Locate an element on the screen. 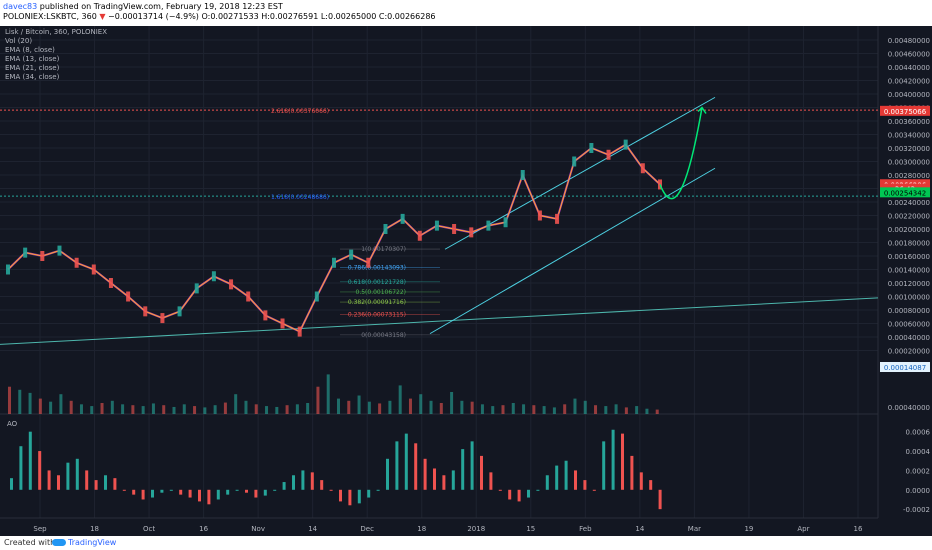 The width and height of the screenshot is (932, 550). x-tick-label: Apr is located at coordinates (803, 529).